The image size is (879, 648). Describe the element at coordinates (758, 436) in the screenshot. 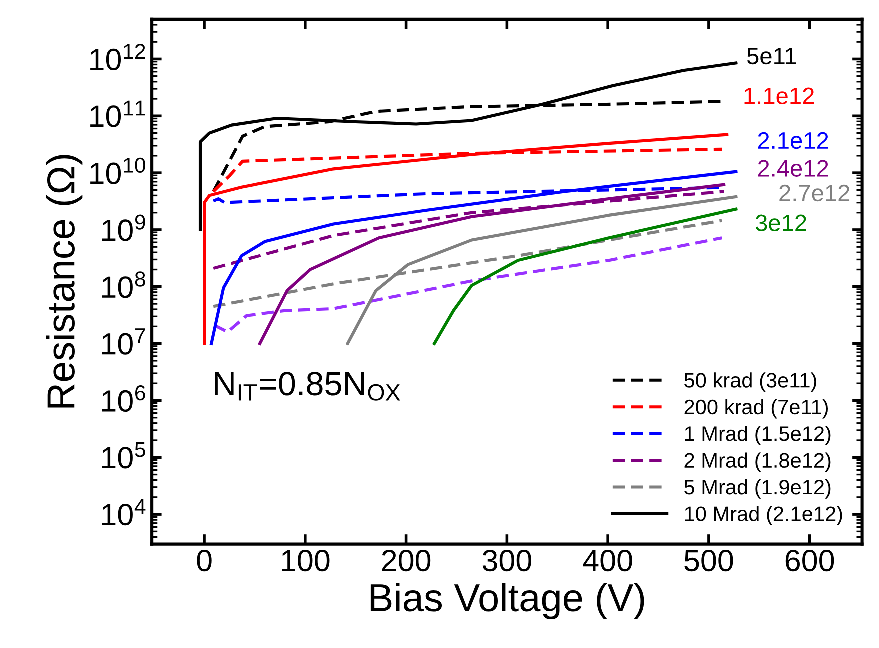

I see `legend-label: 1 Mrad (1.5e12)` at that location.